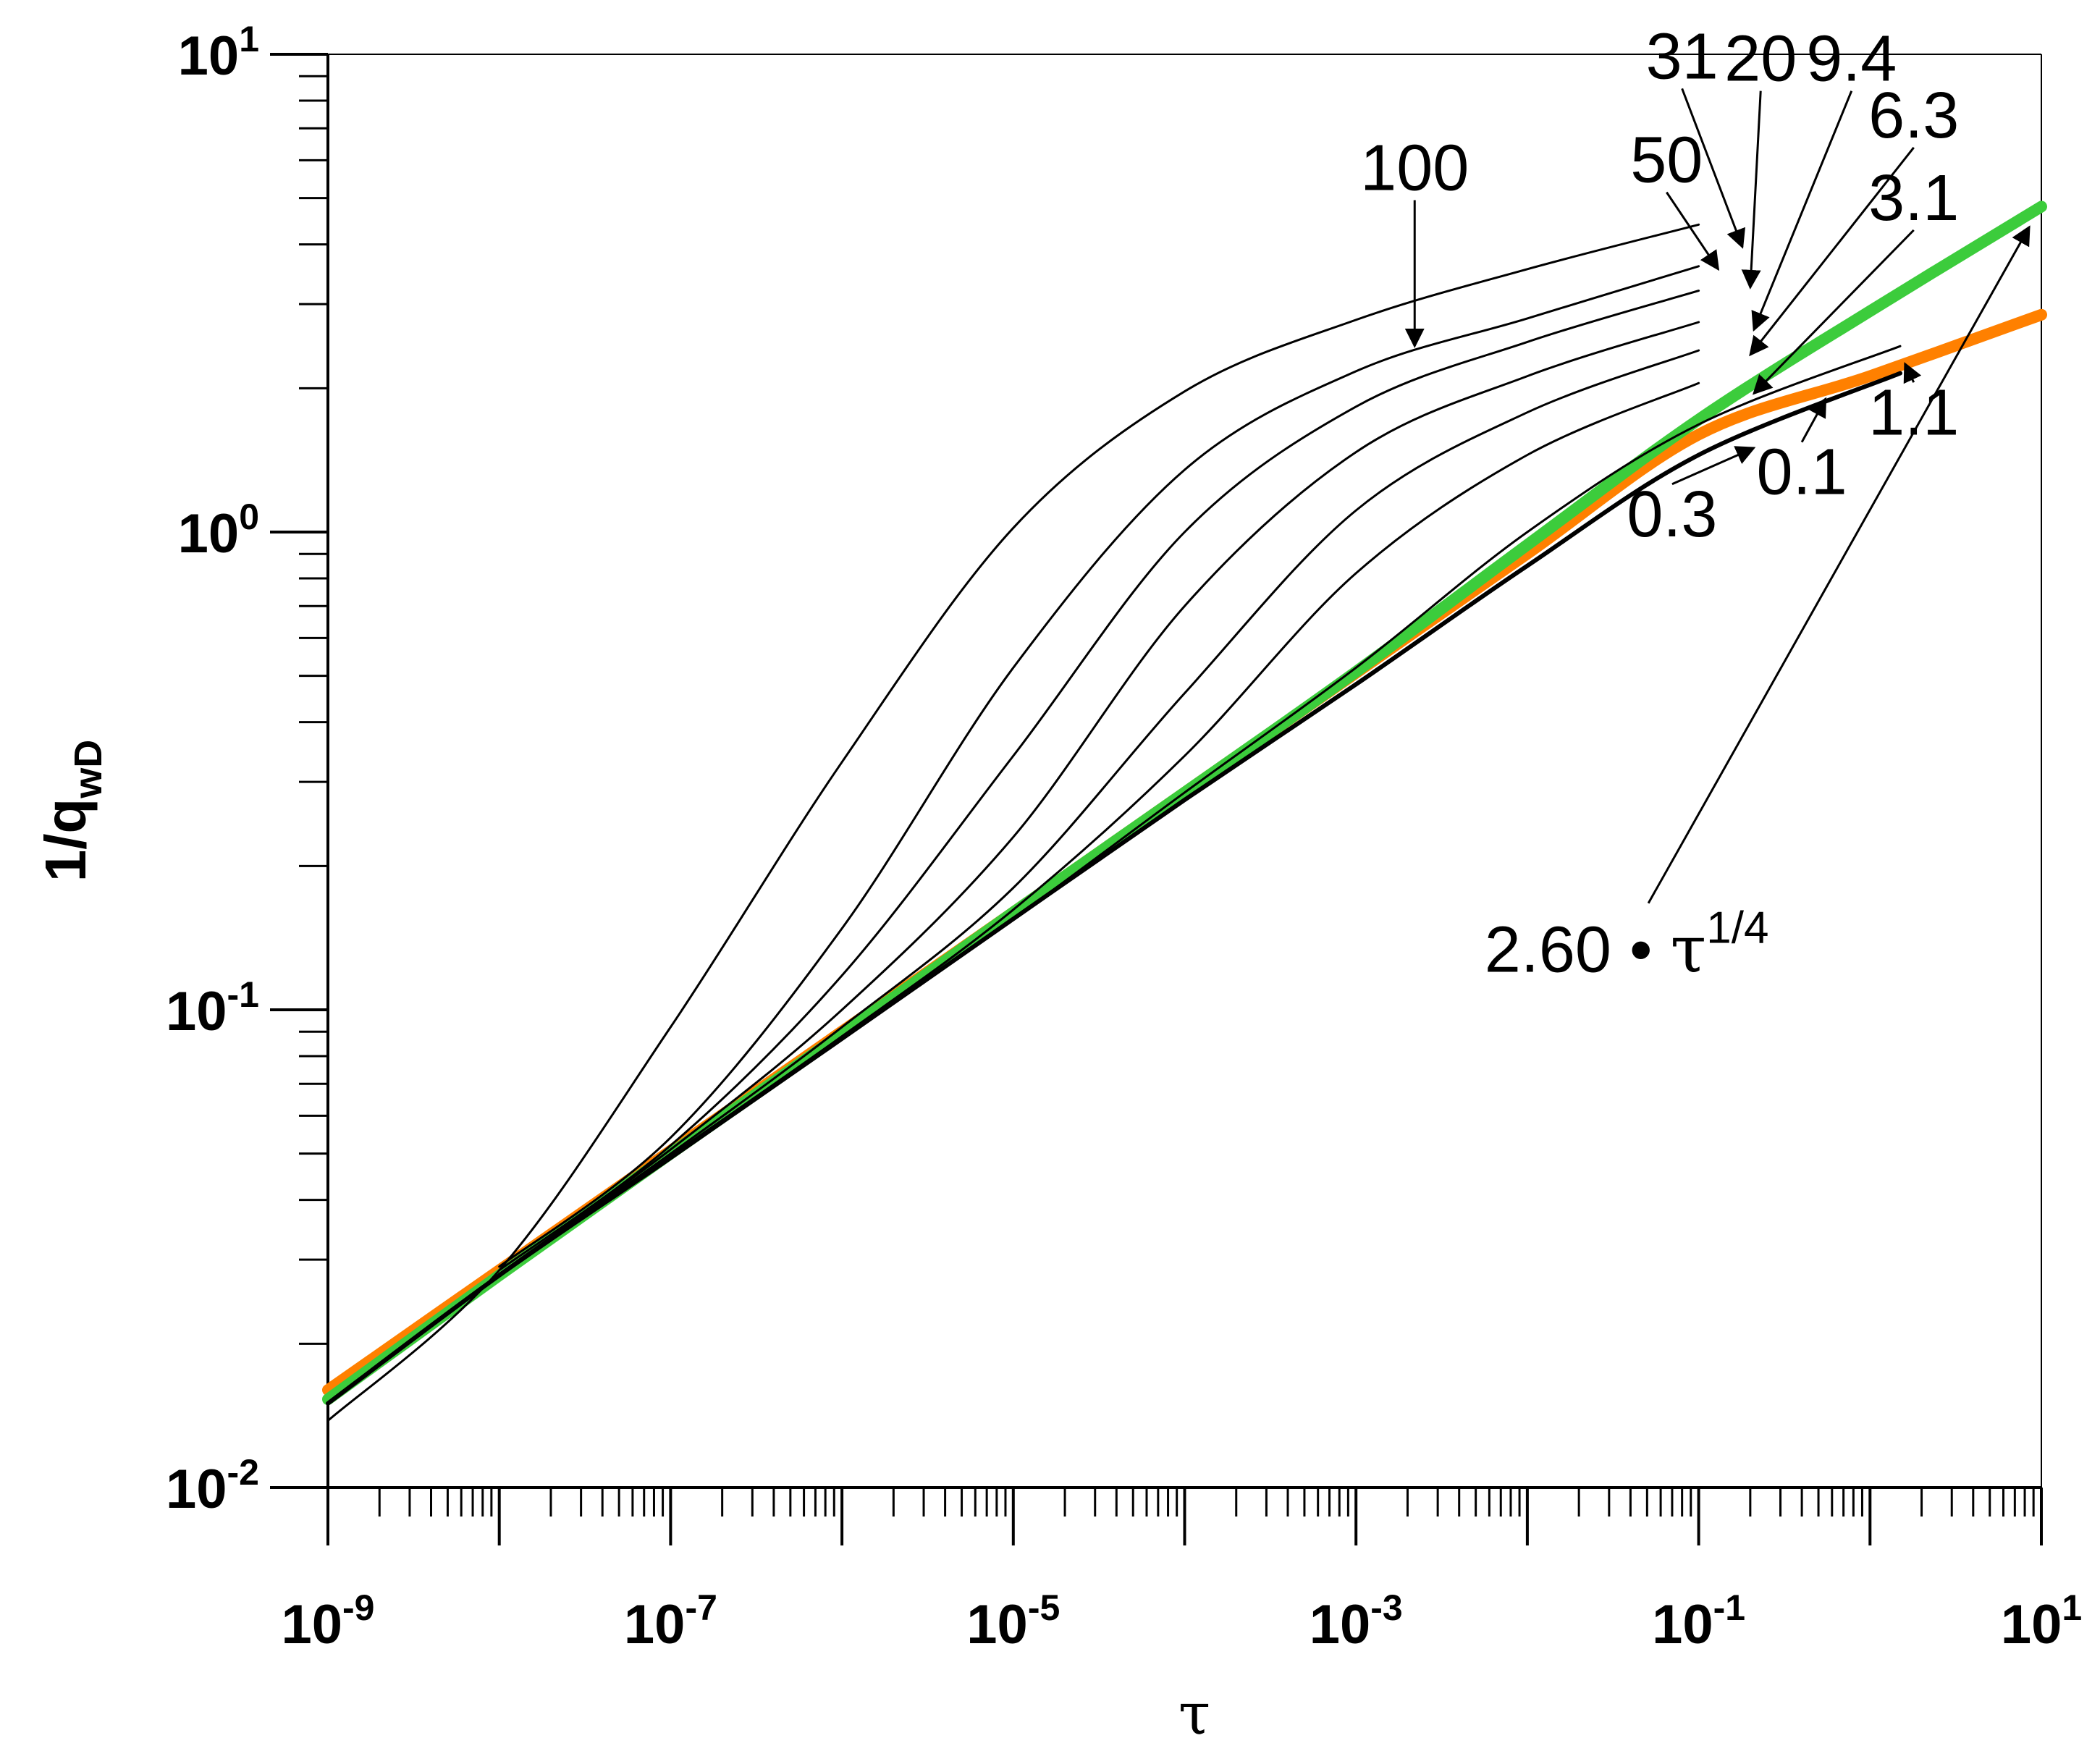 This screenshot has width=2100, height=1759. I want to click on annotation-label: 31, so click(1682, 56).